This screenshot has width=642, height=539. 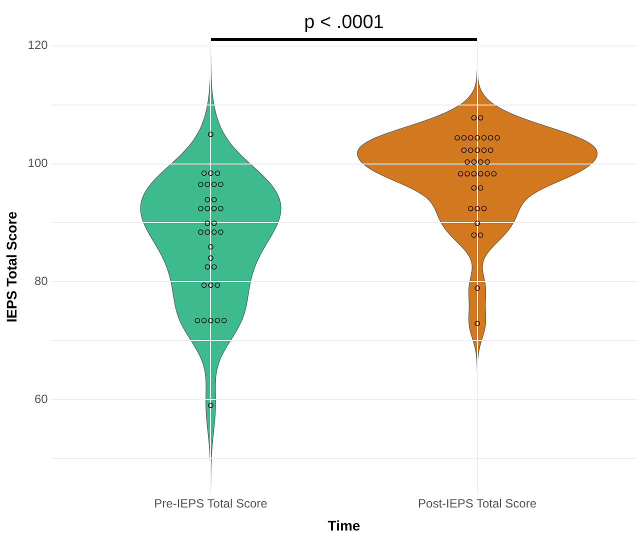 I want to click on y-tick-label: 120, so click(x=38, y=45).